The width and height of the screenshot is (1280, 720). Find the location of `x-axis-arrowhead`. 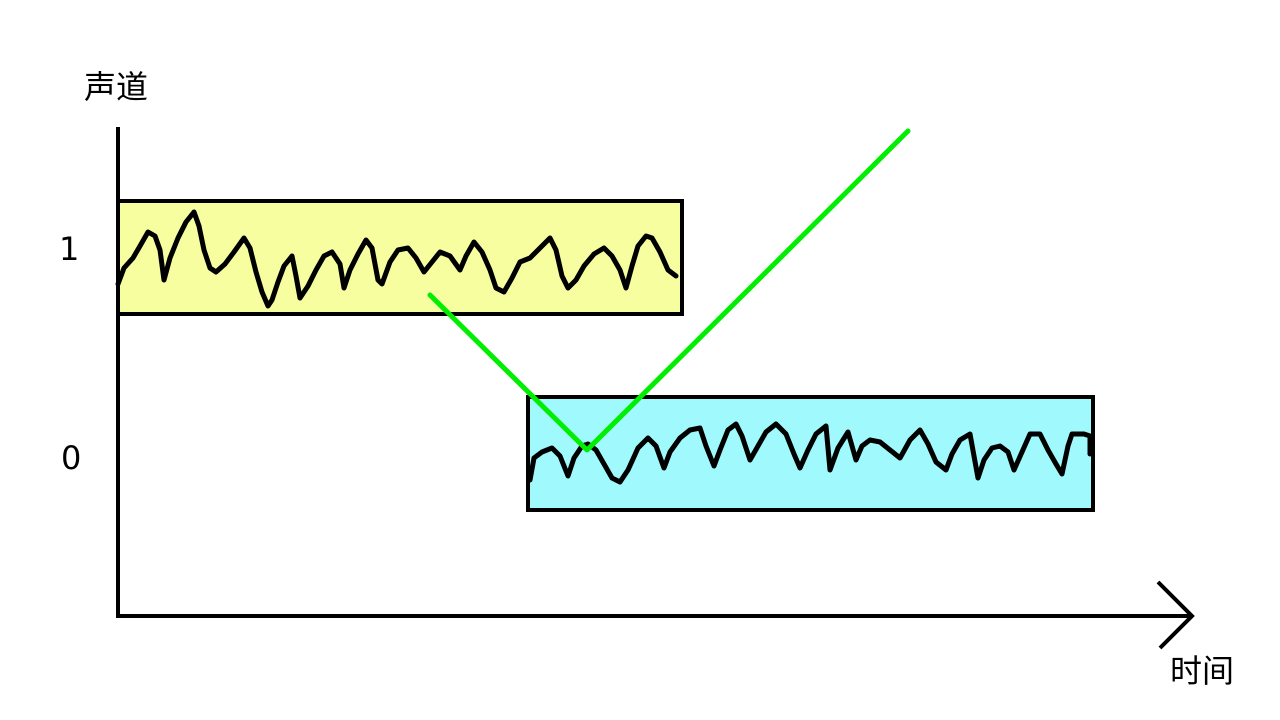

x-axis-arrowhead is located at coordinates (1175, 615).